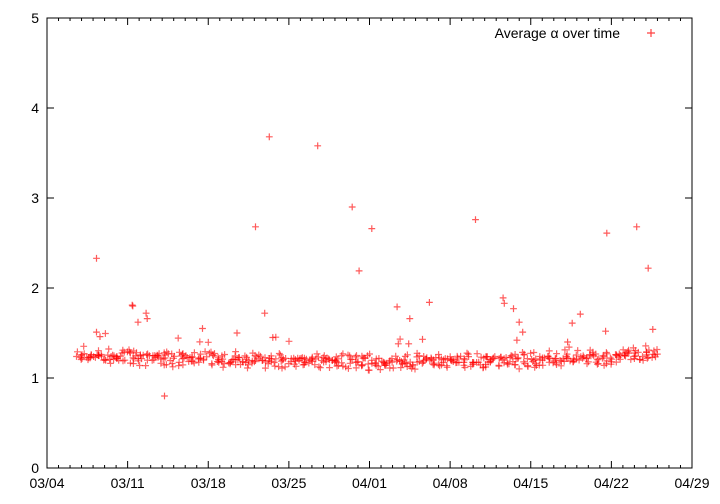 Image resolution: width=720 pixels, height=504 pixels. I want to click on x-tick-label: 03/11, so click(128, 483).